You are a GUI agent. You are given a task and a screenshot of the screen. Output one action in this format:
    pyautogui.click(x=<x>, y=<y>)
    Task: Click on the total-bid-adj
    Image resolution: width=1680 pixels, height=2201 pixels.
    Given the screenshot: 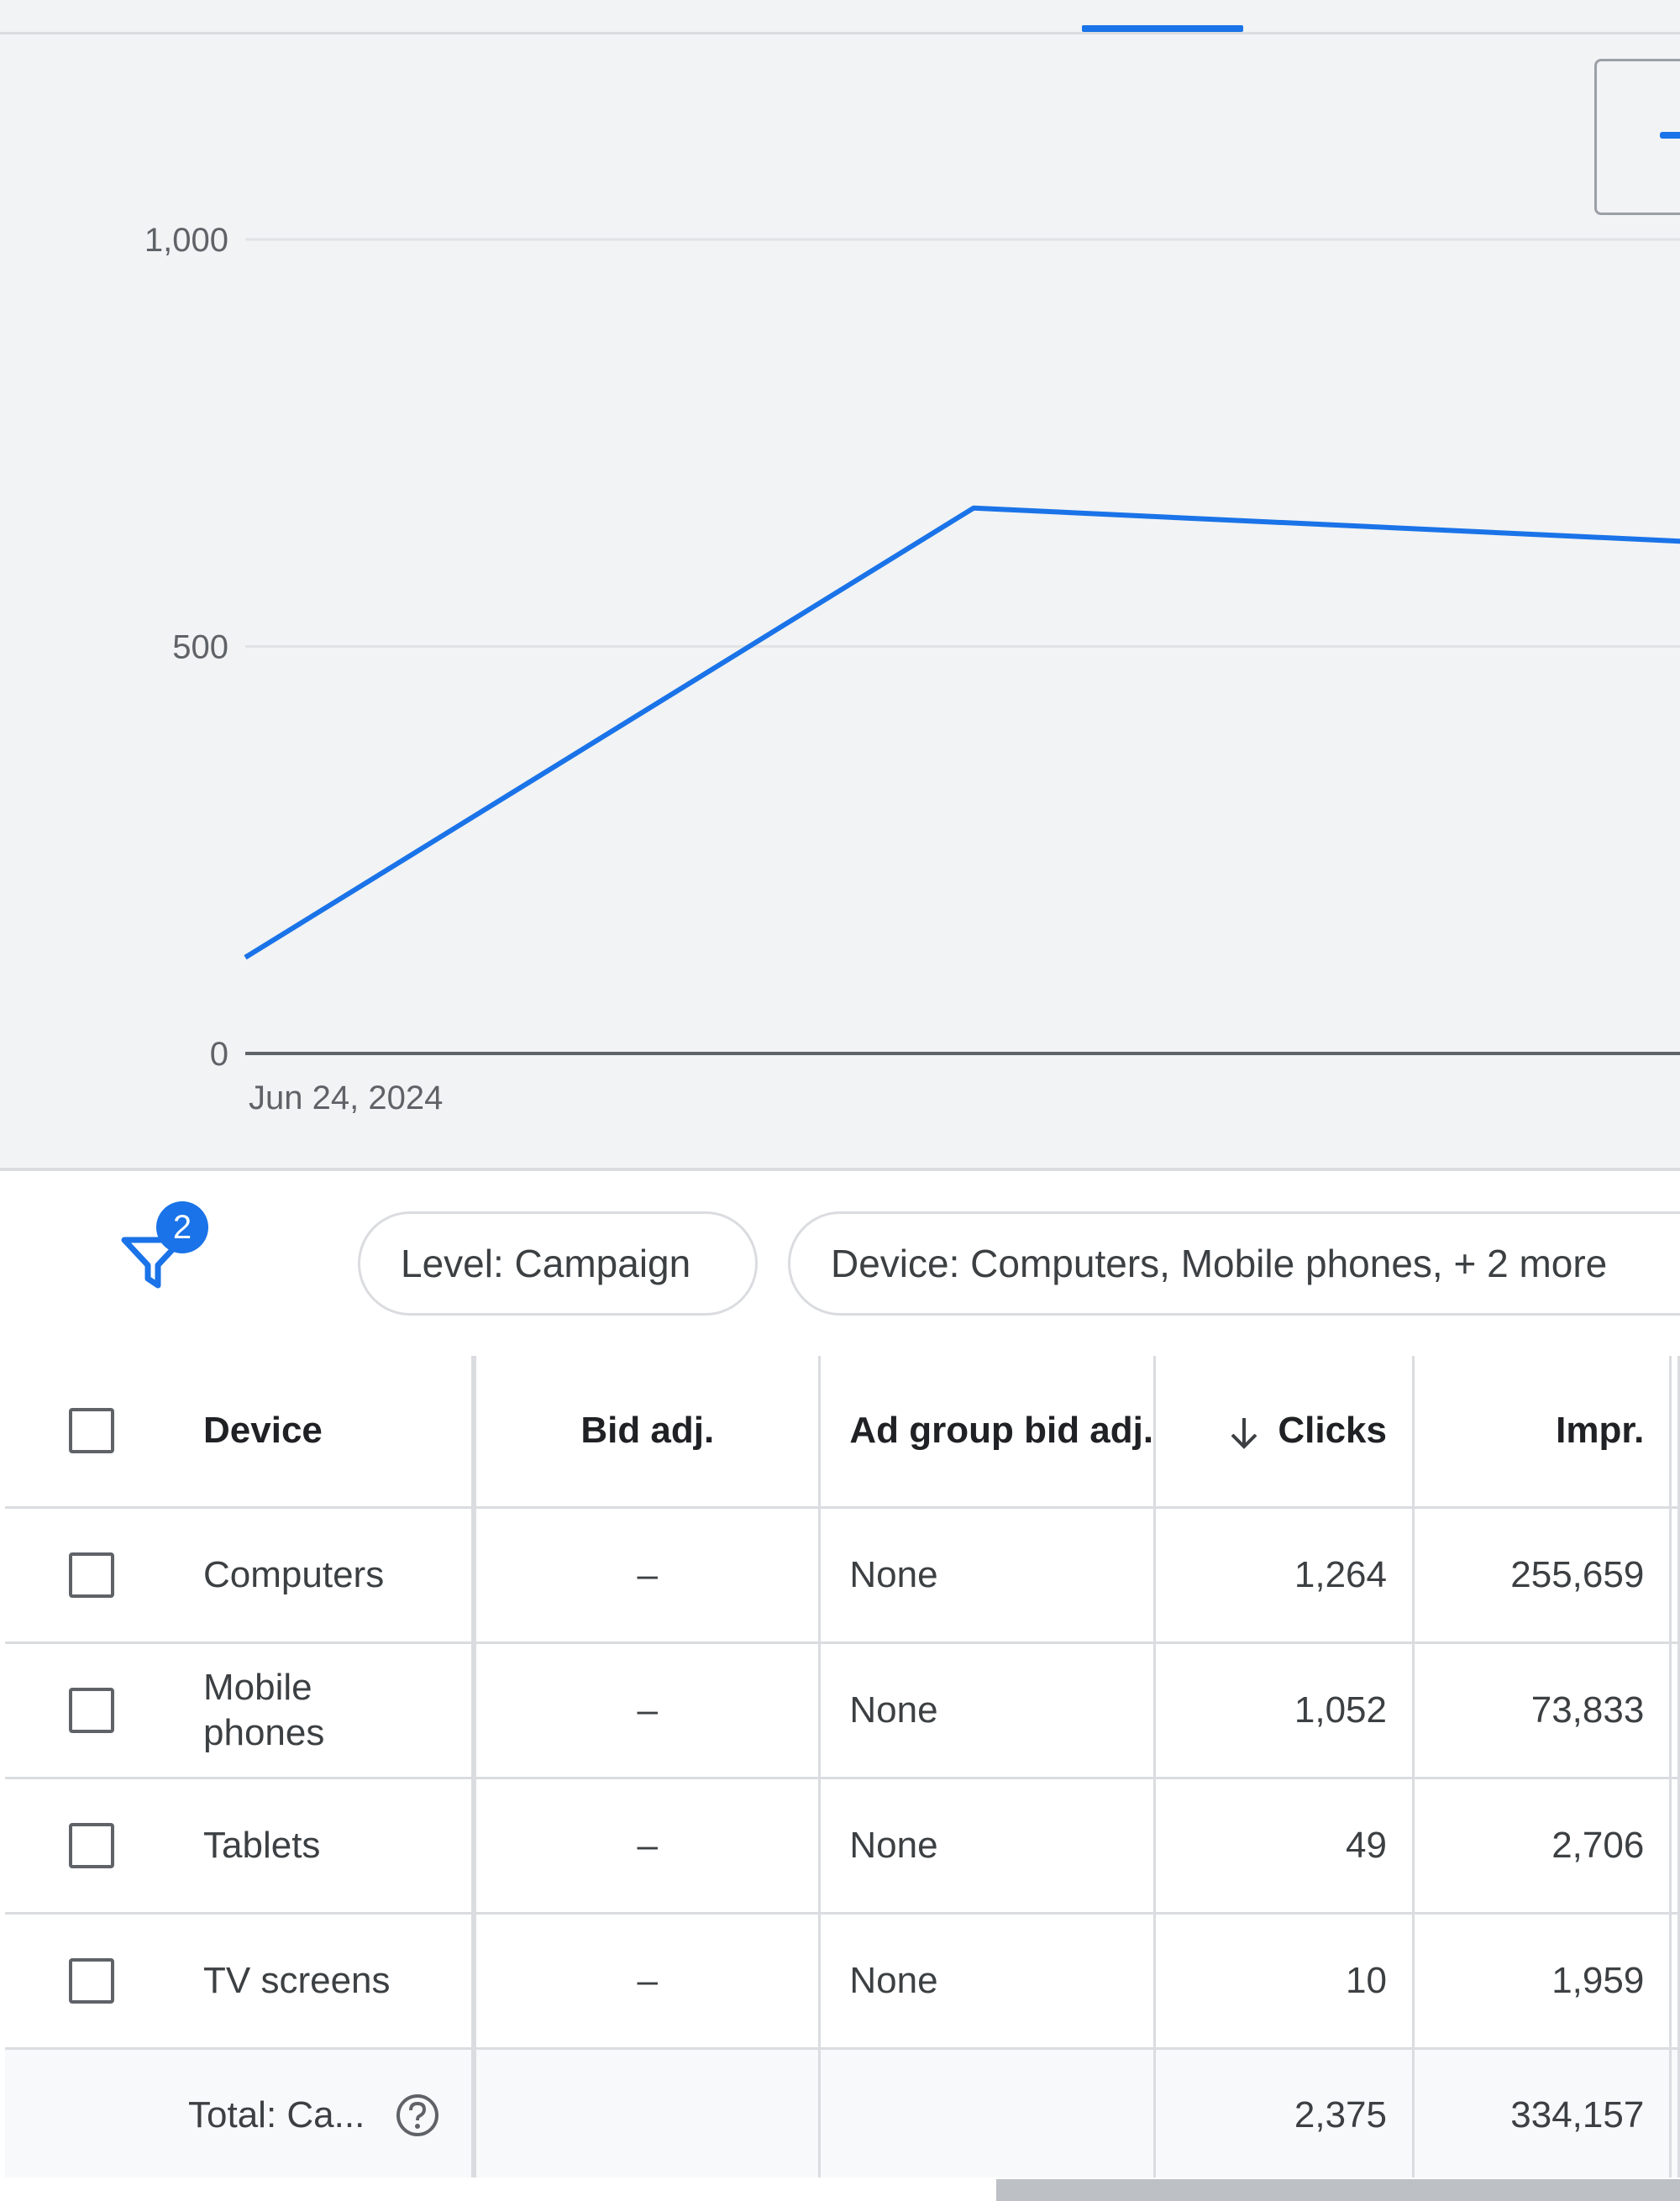 What is the action you would take?
    pyautogui.click(x=646, y=2116)
    